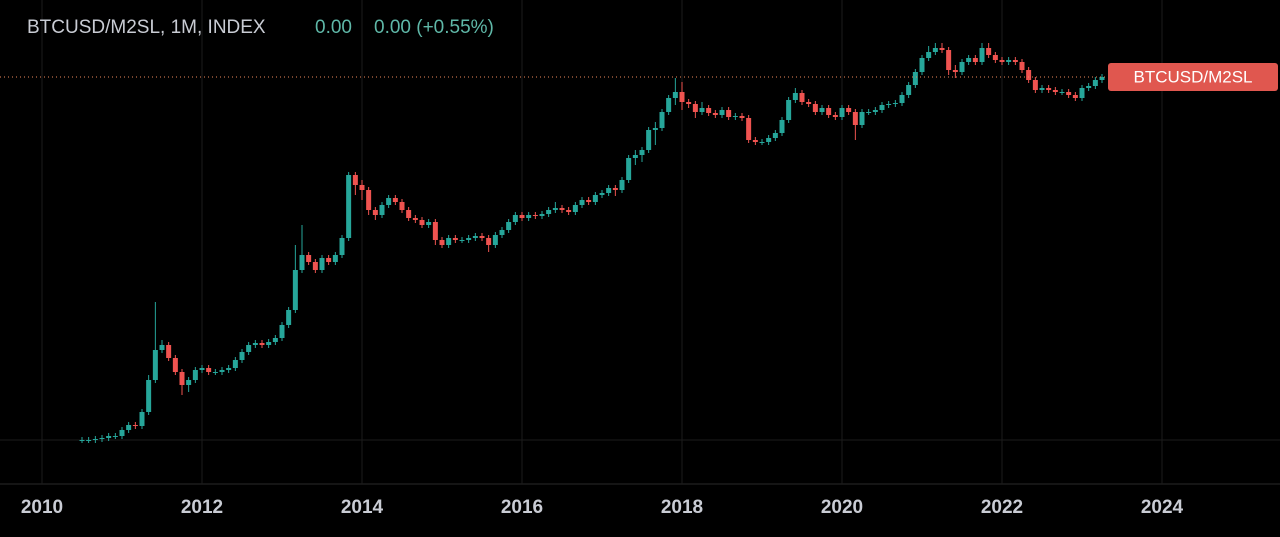  Describe the element at coordinates (1002, 507) in the screenshot. I see `x-tick-label: 2022` at that location.